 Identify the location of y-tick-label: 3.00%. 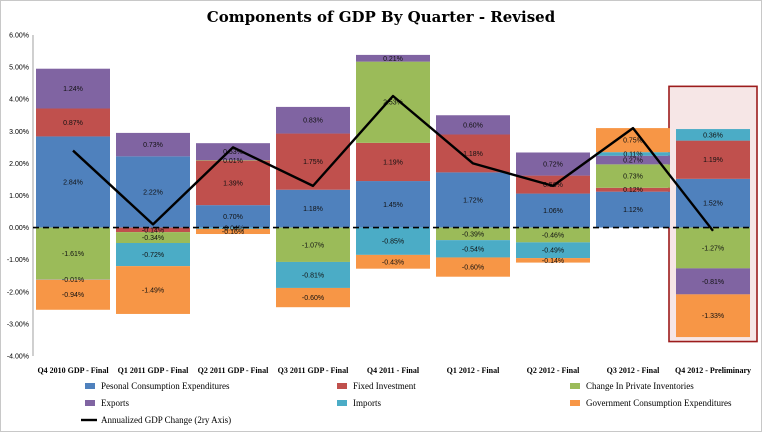
(19, 132).